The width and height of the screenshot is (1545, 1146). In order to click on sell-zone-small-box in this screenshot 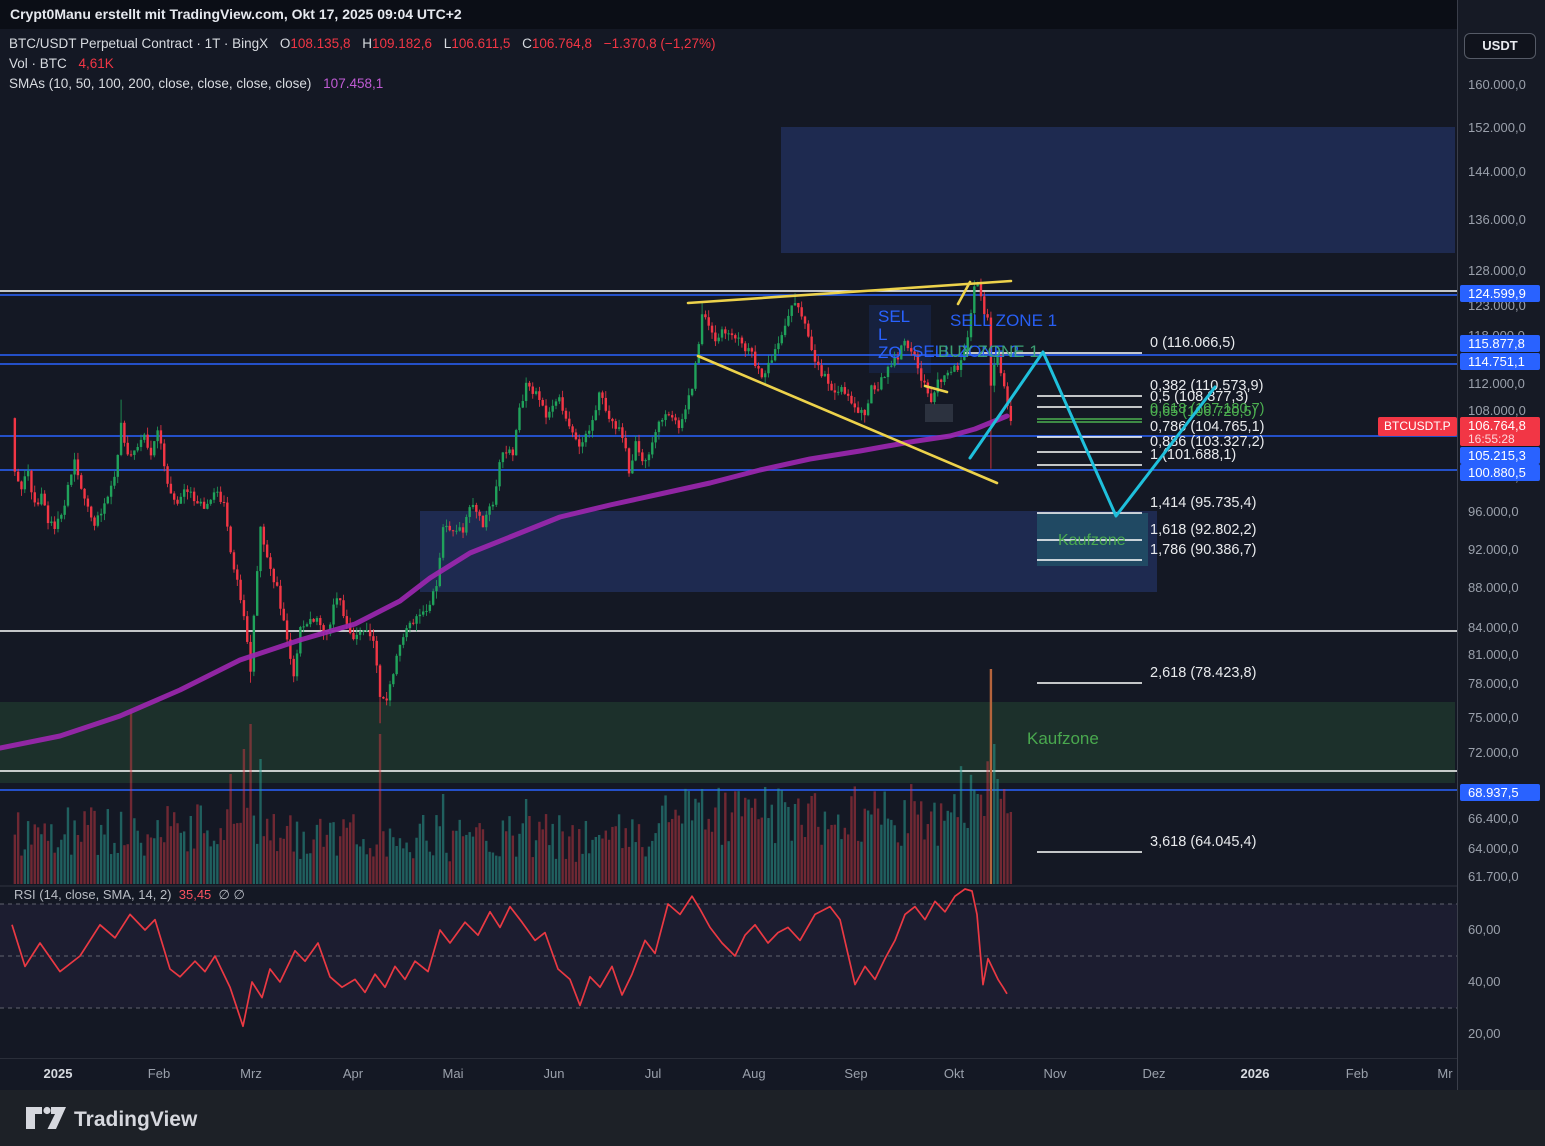, I will do `click(900, 339)`.